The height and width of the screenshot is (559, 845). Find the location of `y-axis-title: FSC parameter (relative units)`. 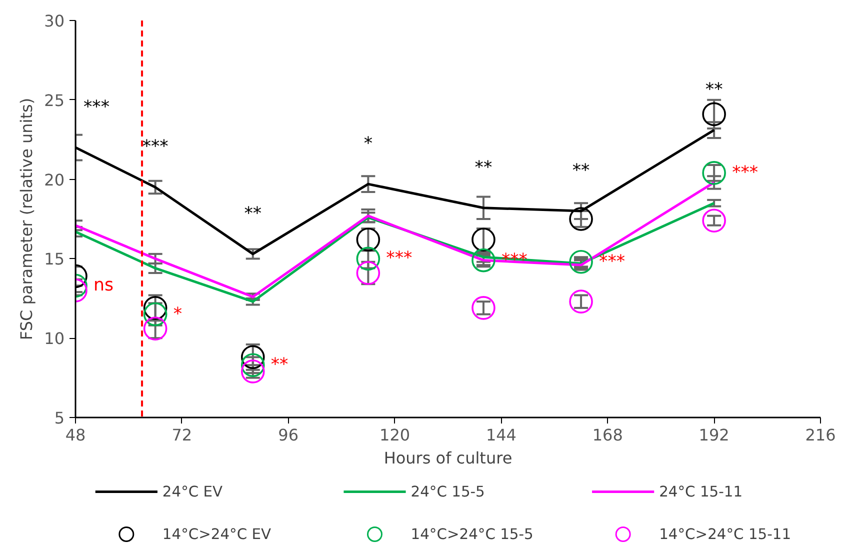

y-axis-title: FSC parameter (relative units) is located at coordinates (26, 219).